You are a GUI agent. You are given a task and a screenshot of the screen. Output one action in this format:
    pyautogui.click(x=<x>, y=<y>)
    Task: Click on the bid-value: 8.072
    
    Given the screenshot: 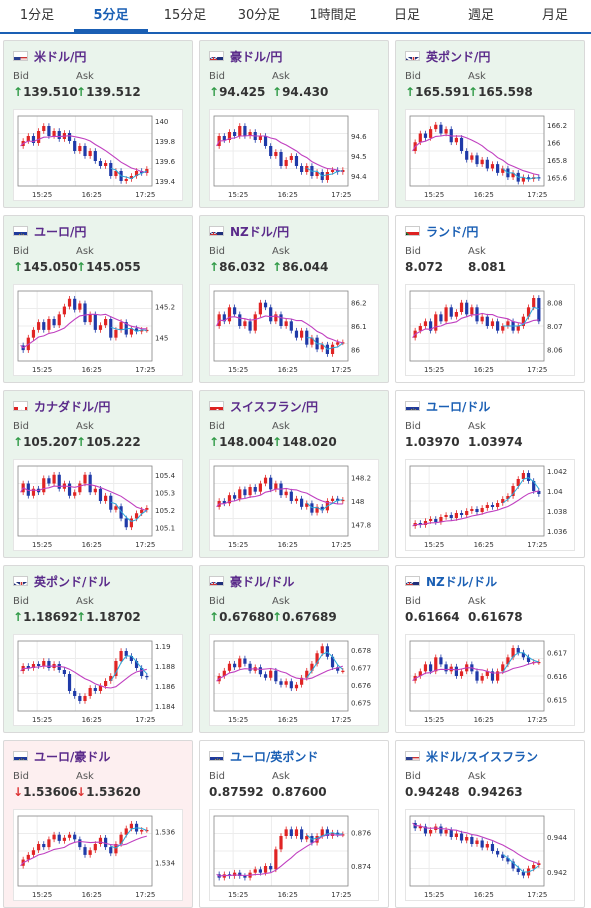 What is the action you would take?
    pyautogui.click(x=424, y=267)
    